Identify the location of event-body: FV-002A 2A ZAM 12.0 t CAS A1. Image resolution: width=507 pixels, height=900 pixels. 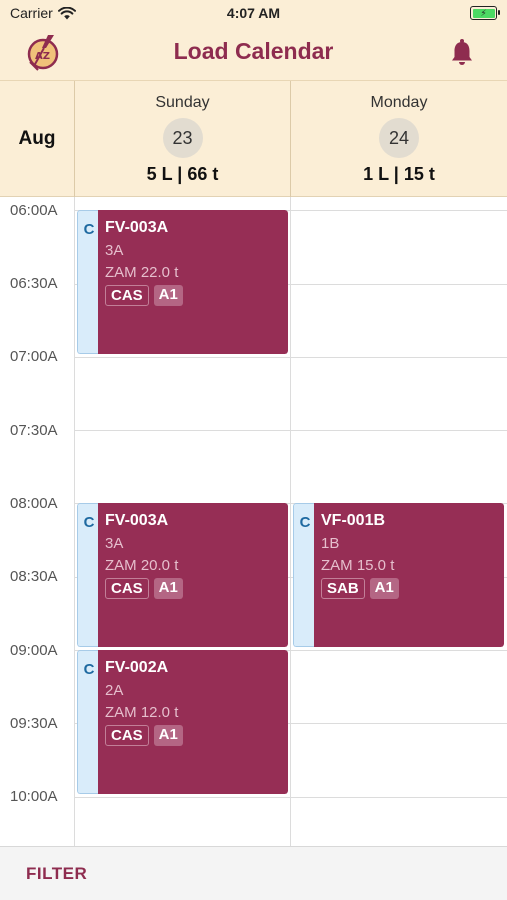
(193, 722).